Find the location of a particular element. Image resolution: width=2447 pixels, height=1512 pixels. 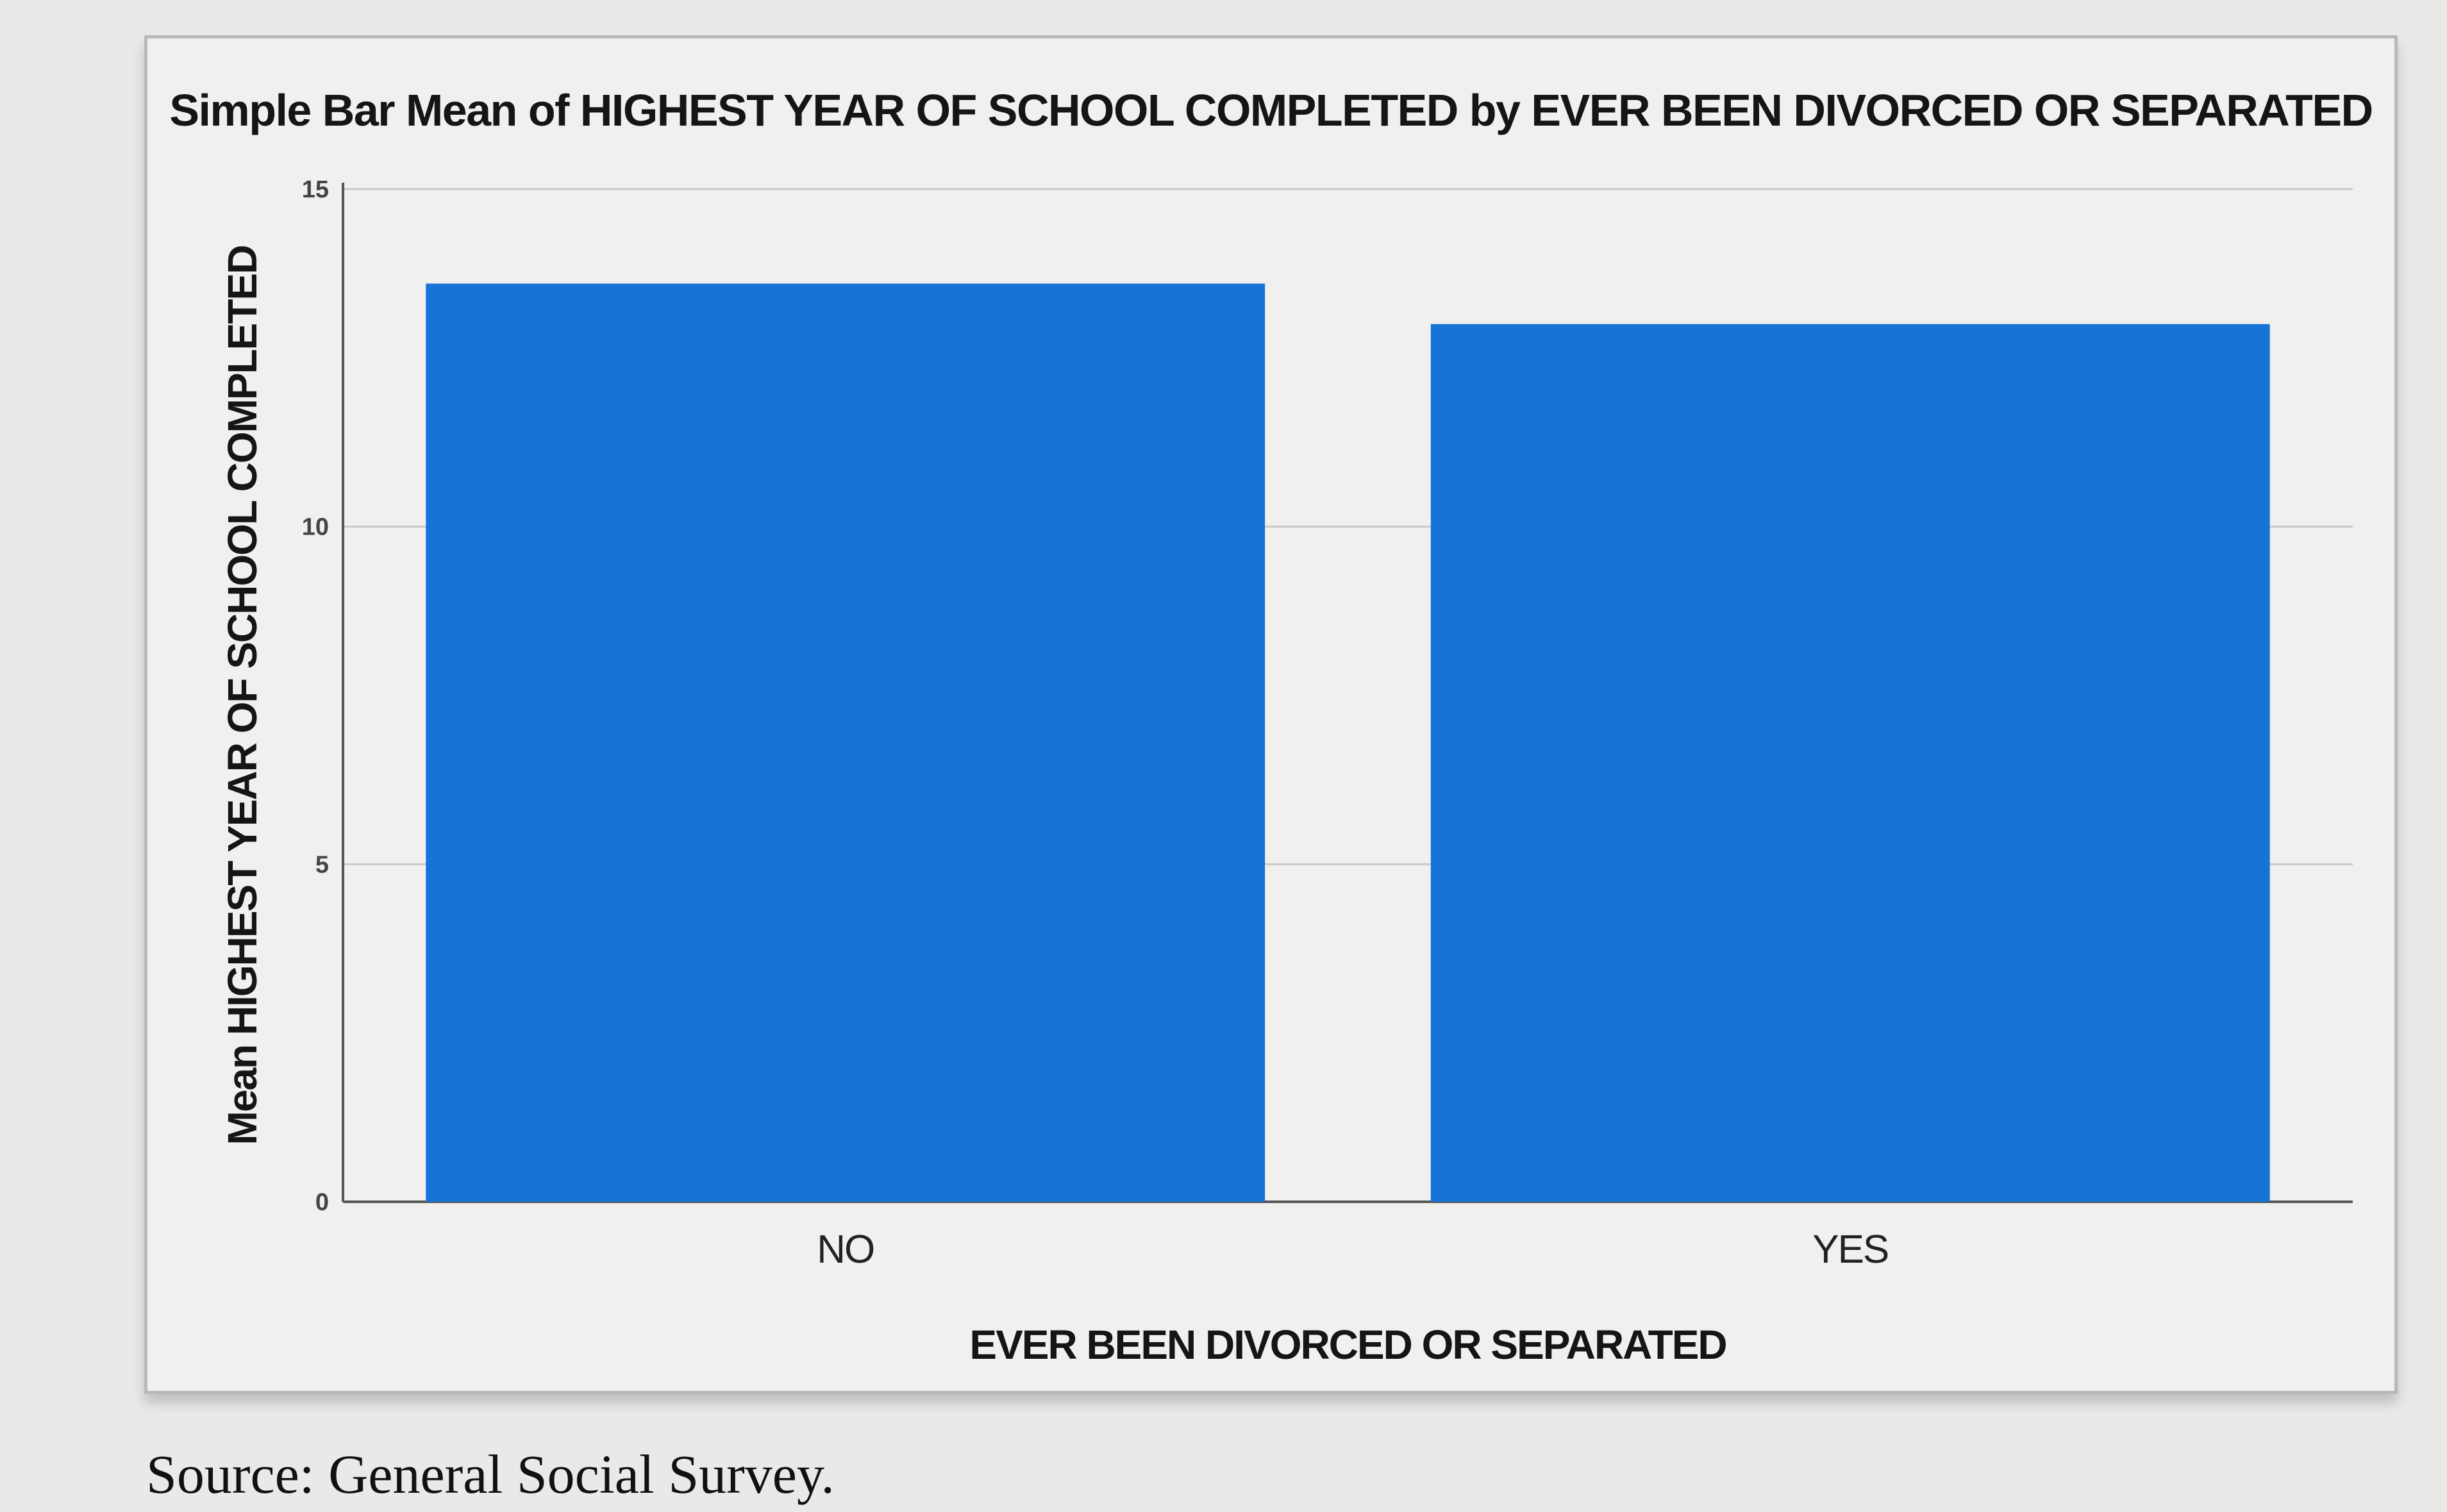

source-note: Source: General Social Survey. is located at coordinates (491, 1474).